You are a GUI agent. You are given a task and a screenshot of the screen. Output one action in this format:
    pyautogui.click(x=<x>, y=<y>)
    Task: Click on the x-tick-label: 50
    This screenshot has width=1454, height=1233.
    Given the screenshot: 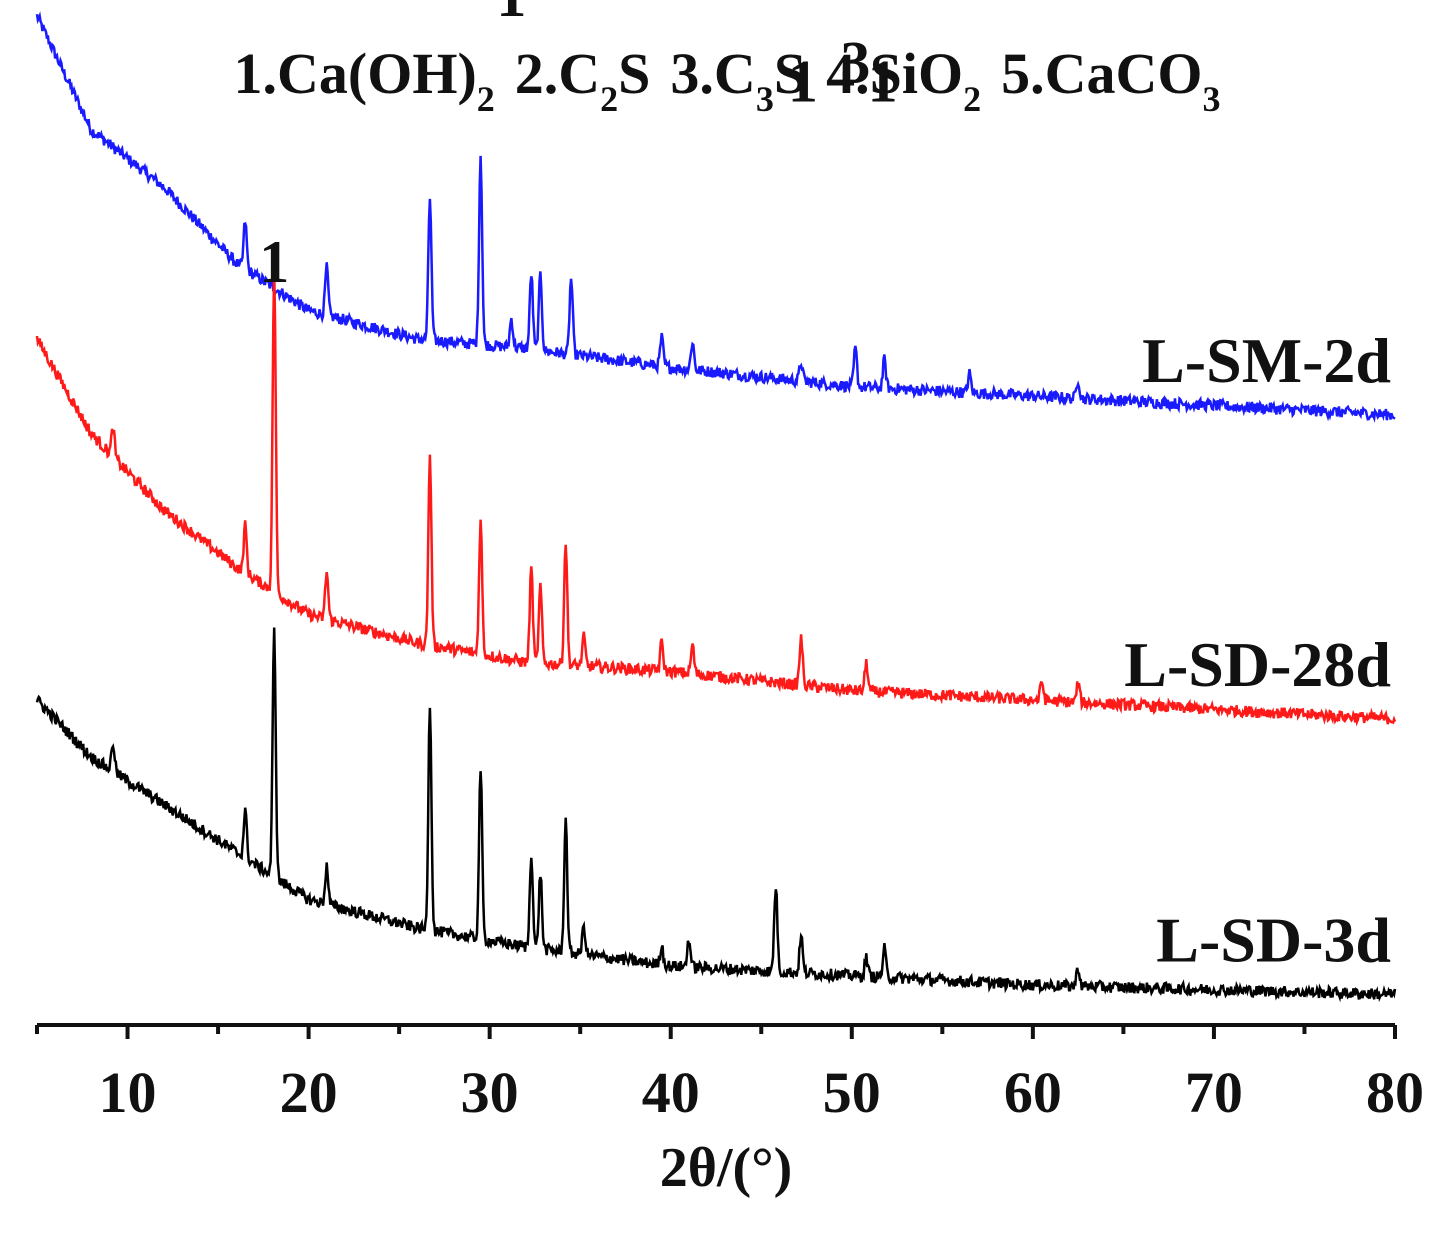 What is the action you would take?
    pyautogui.click(x=852, y=1092)
    